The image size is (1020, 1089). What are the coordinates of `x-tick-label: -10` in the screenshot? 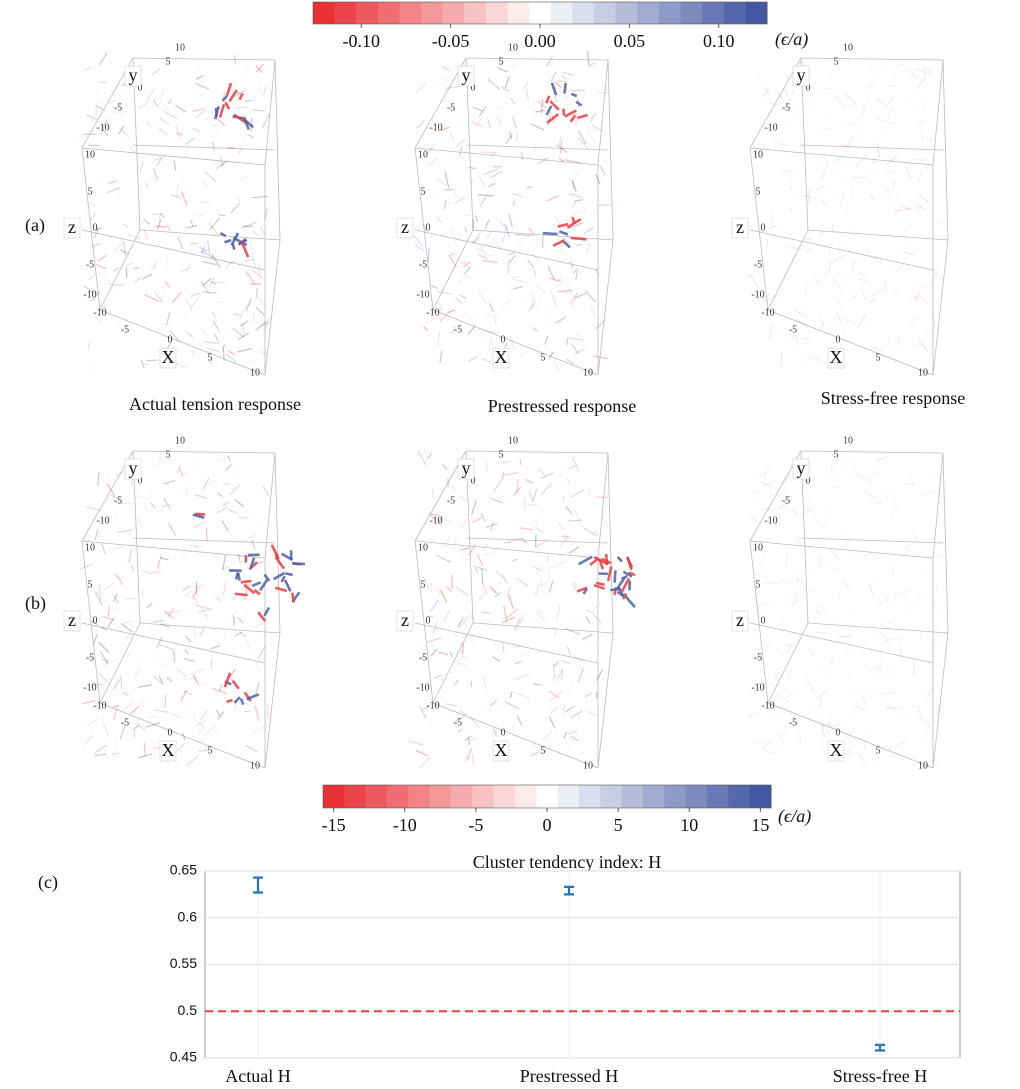 It's located at (432, 312).